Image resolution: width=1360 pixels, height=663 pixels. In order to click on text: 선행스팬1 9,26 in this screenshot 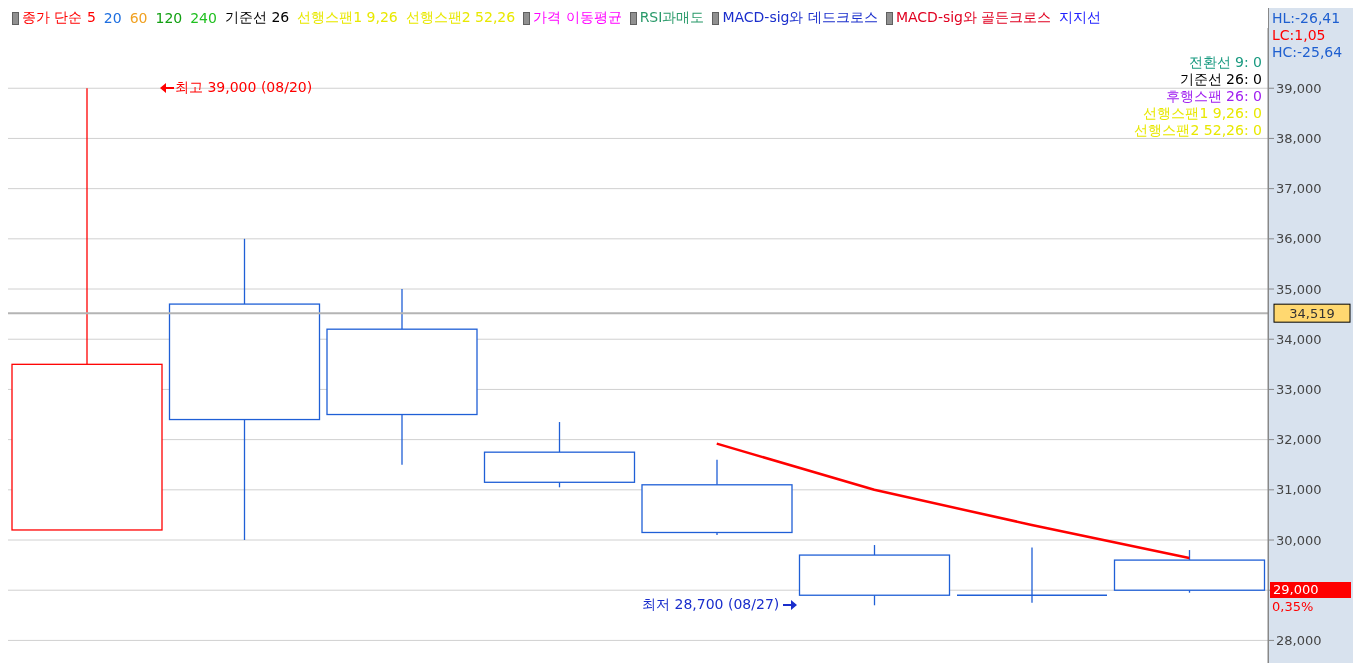, I will do `click(347, 18)`.